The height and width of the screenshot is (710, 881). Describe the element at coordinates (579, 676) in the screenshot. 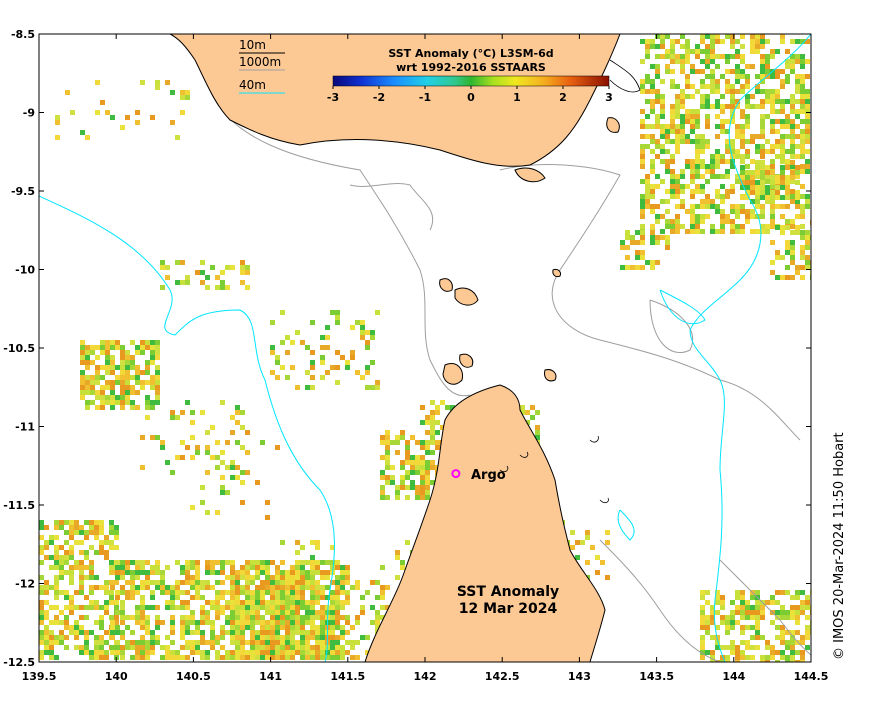

I see `lon-tick-label: 143` at that location.